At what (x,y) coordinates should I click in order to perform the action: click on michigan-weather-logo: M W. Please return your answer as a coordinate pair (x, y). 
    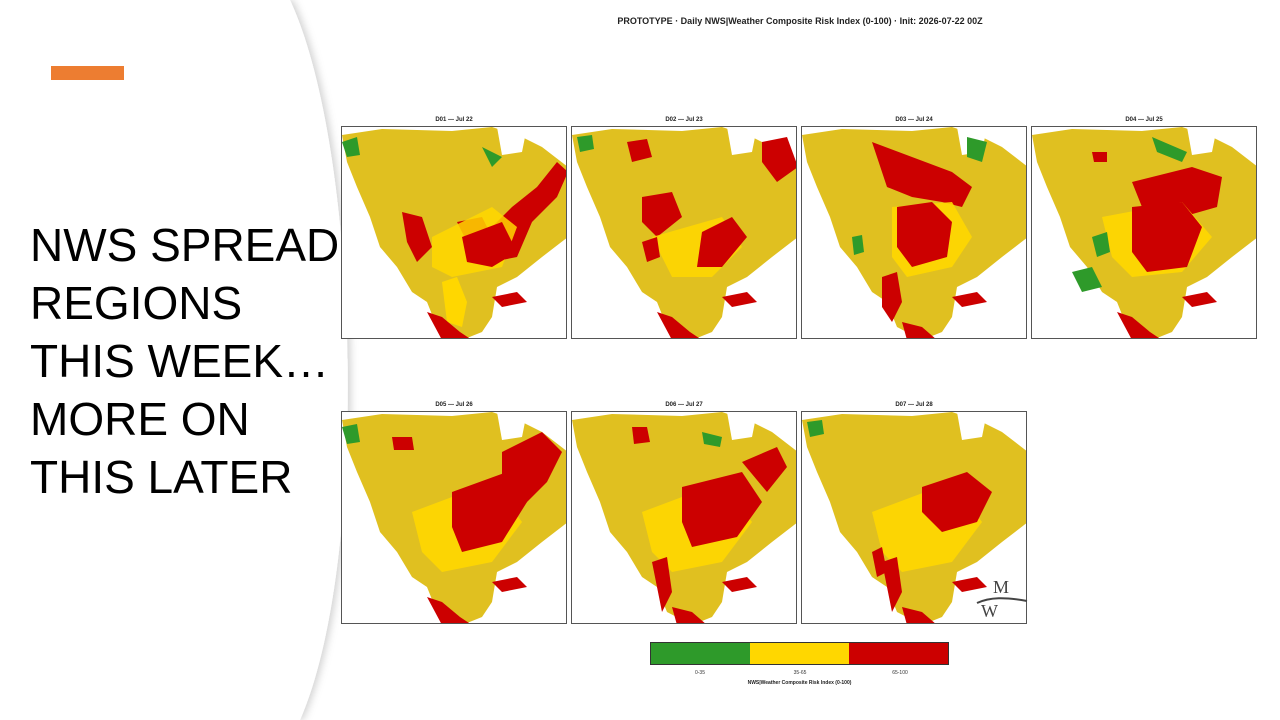
    Looking at the image, I should click on (1002, 599).